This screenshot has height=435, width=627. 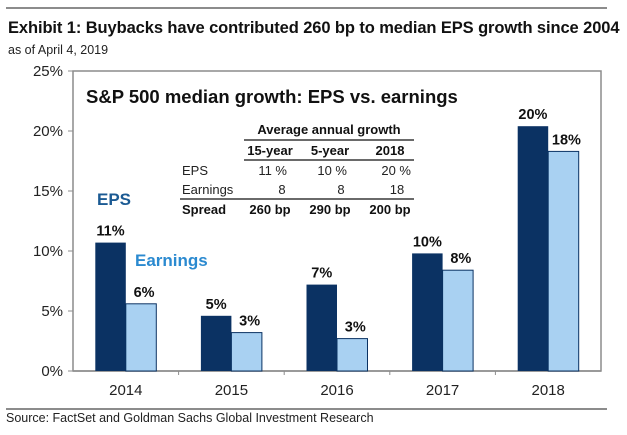 I want to click on y-tick-label: 20%, so click(x=48, y=131).